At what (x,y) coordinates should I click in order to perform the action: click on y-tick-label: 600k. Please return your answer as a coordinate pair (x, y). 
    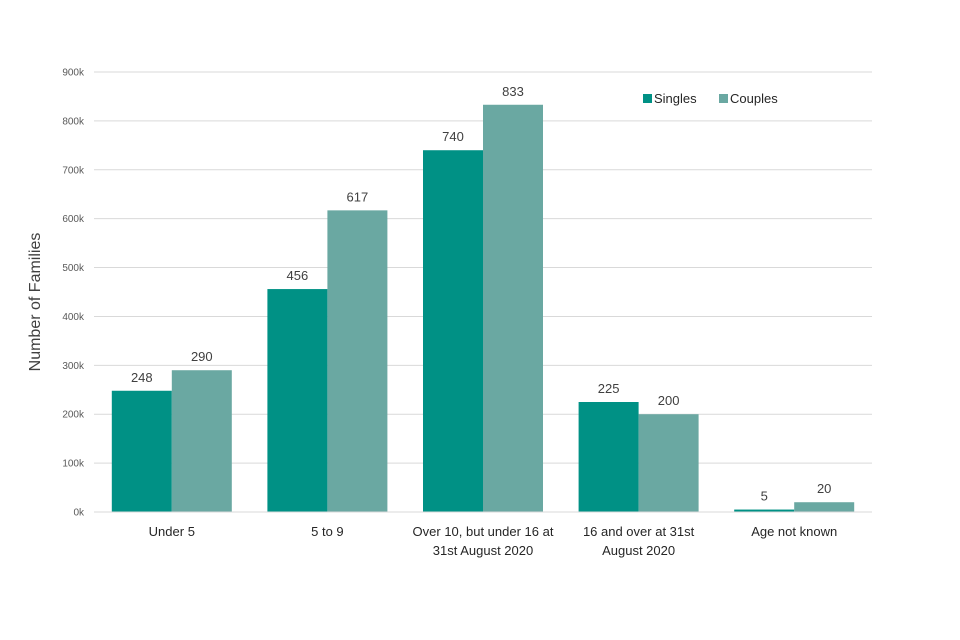
    Looking at the image, I should click on (73, 219).